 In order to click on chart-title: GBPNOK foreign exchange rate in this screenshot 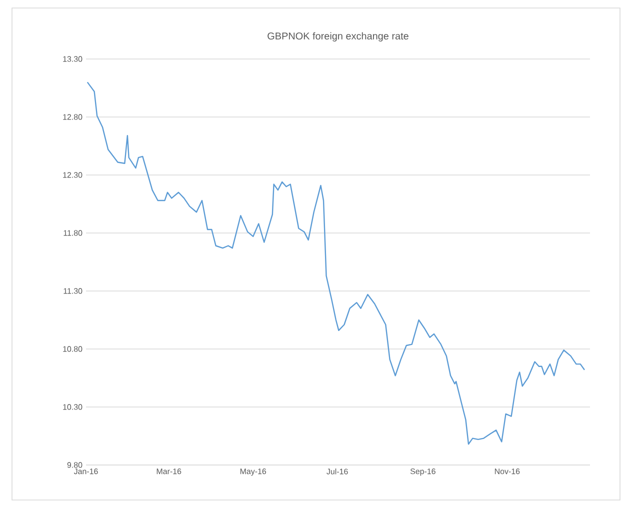, I will do `click(338, 37)`.